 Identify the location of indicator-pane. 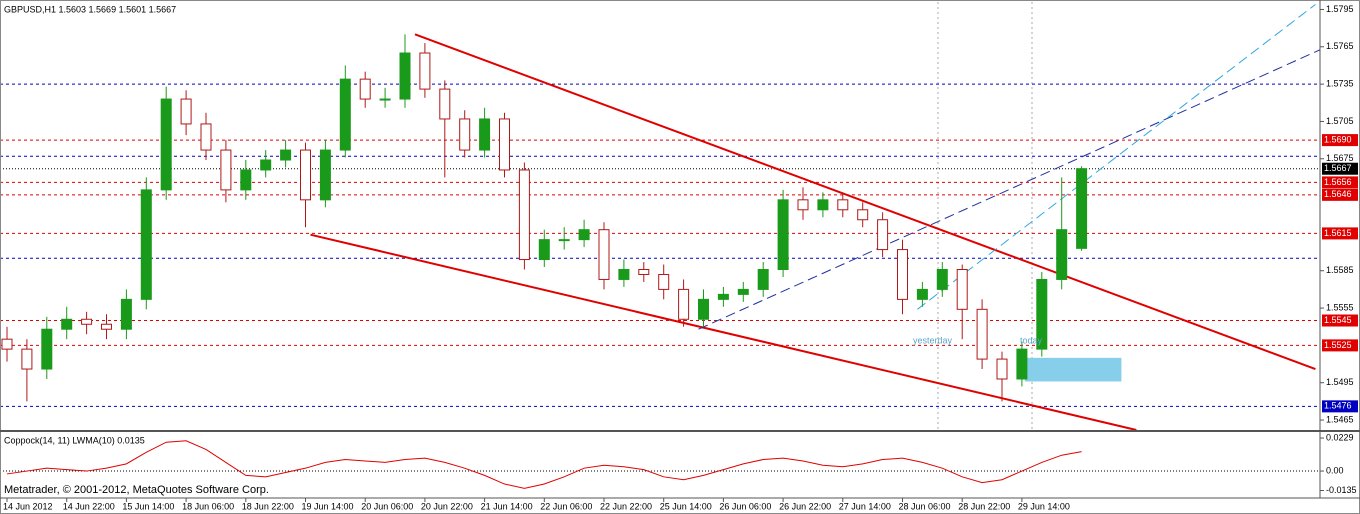
(660, 464).